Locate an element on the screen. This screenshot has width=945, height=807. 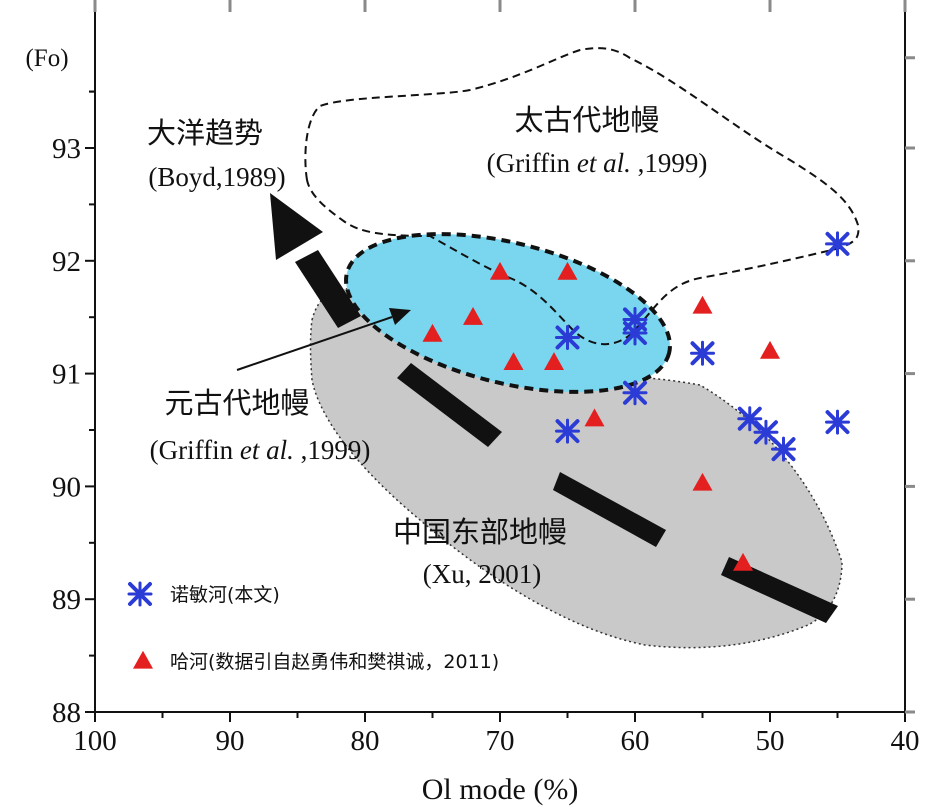
y-tick-label: 92 is located at coordinates (66, 262).